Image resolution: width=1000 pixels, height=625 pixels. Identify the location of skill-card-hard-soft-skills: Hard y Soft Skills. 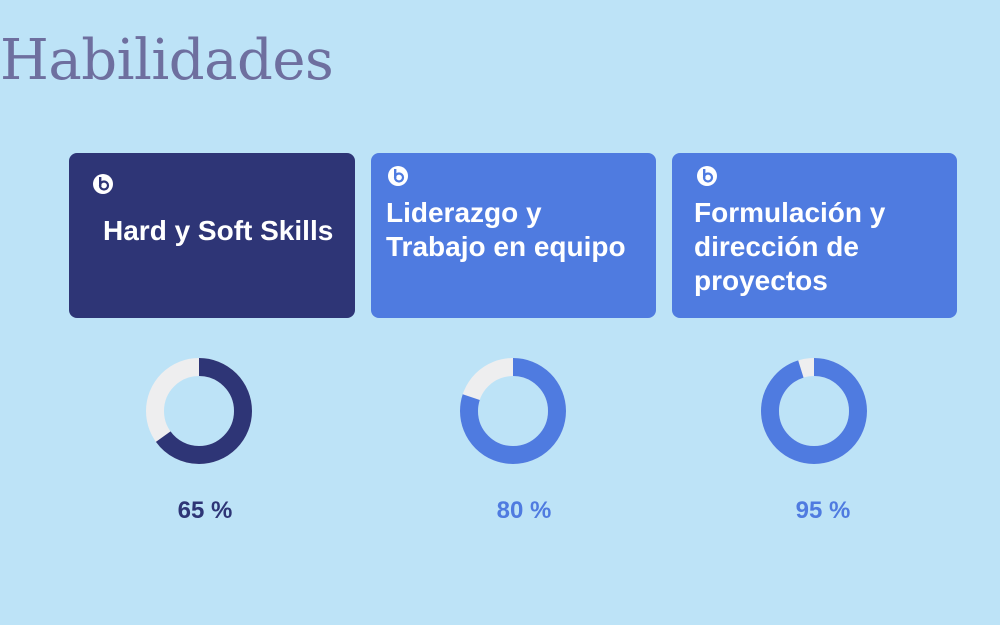
(212, 235).